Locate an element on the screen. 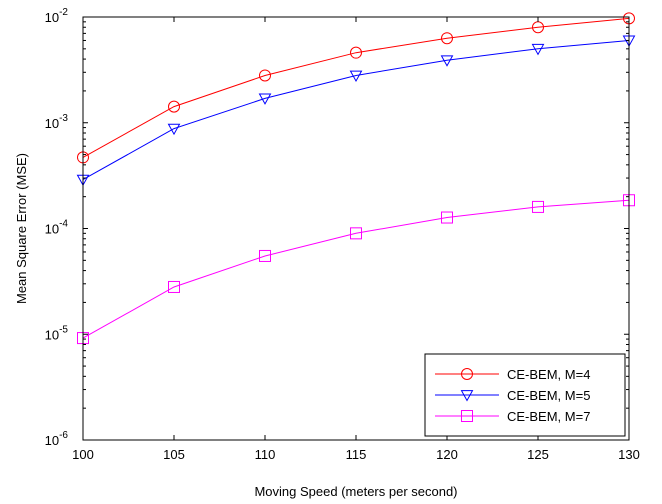 The image size is (662, 504). y-tick-label: 10⁻⁶ is located at coordinates (57, 439).